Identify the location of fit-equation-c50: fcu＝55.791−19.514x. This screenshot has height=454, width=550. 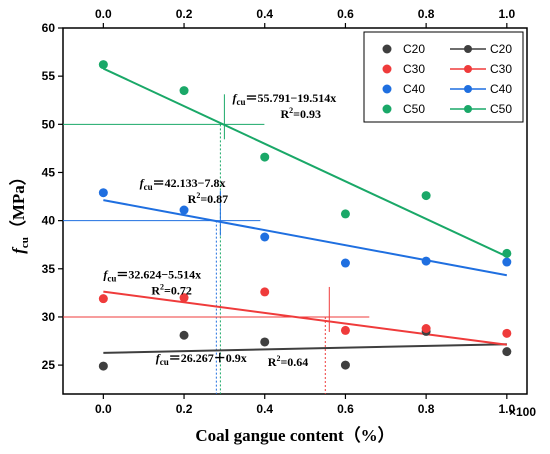
(284, 99).